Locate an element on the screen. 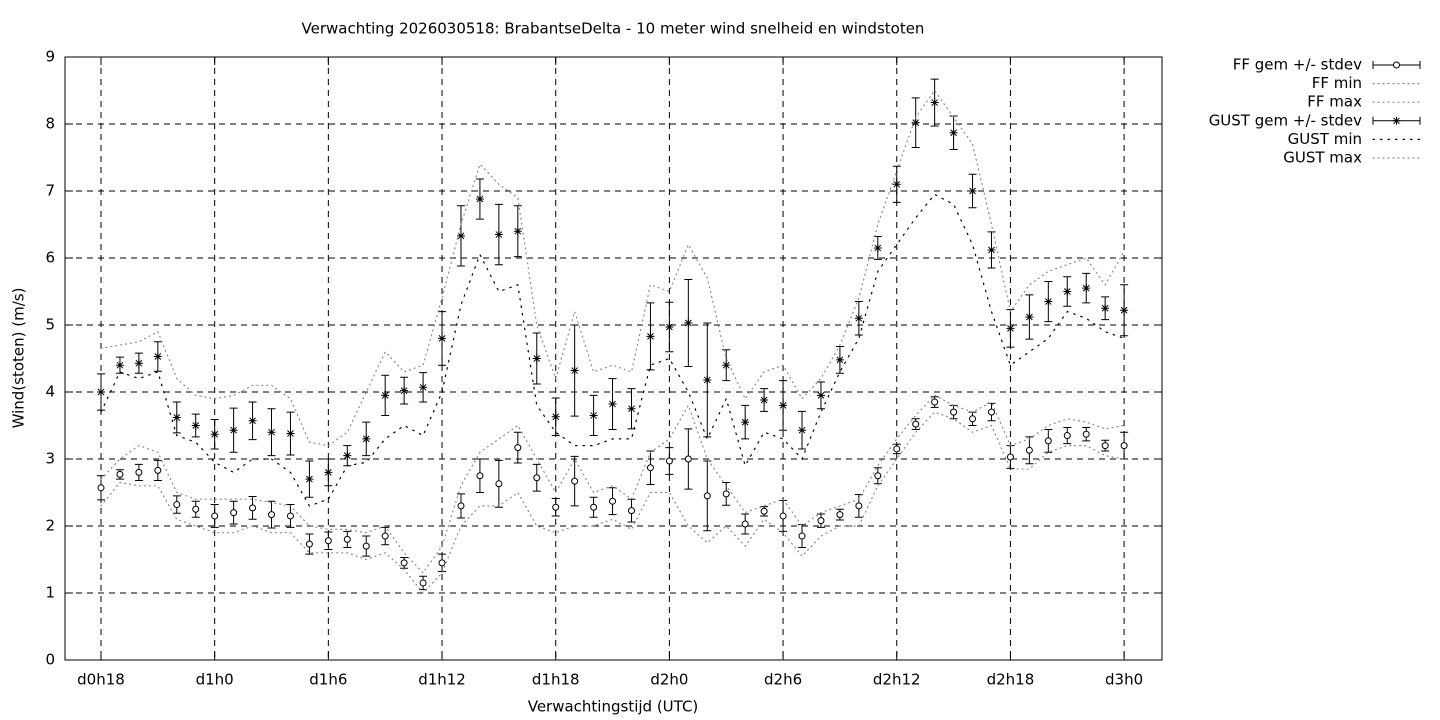  y-tick-label: 9 is located at coordinates (50, 57).